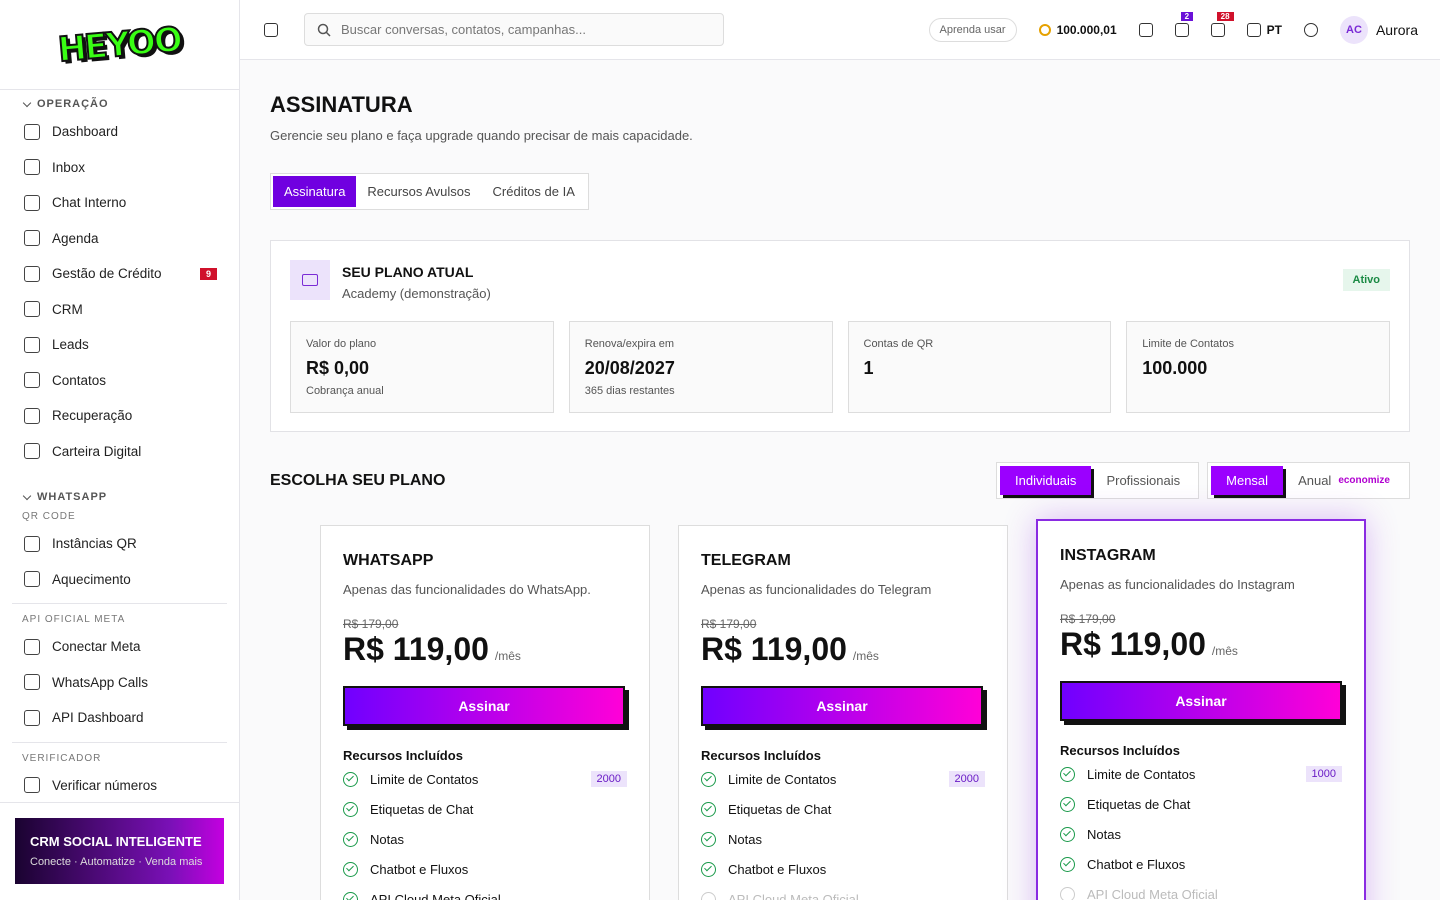  Describe the element at coordinates (816, 589) in the screenshot. I see `plan-description: Apenas as funcionalidades do Telegram` at that location.